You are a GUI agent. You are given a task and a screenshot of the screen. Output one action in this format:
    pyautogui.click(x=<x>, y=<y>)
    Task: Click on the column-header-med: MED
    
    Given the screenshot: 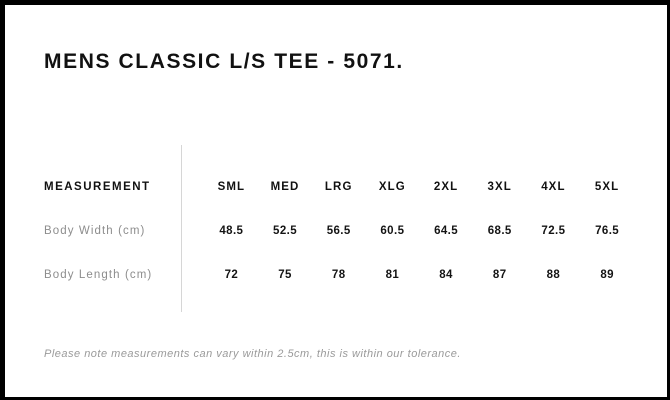 What is the action you would take?
    pyautogui.click(x=285, y=187)
    